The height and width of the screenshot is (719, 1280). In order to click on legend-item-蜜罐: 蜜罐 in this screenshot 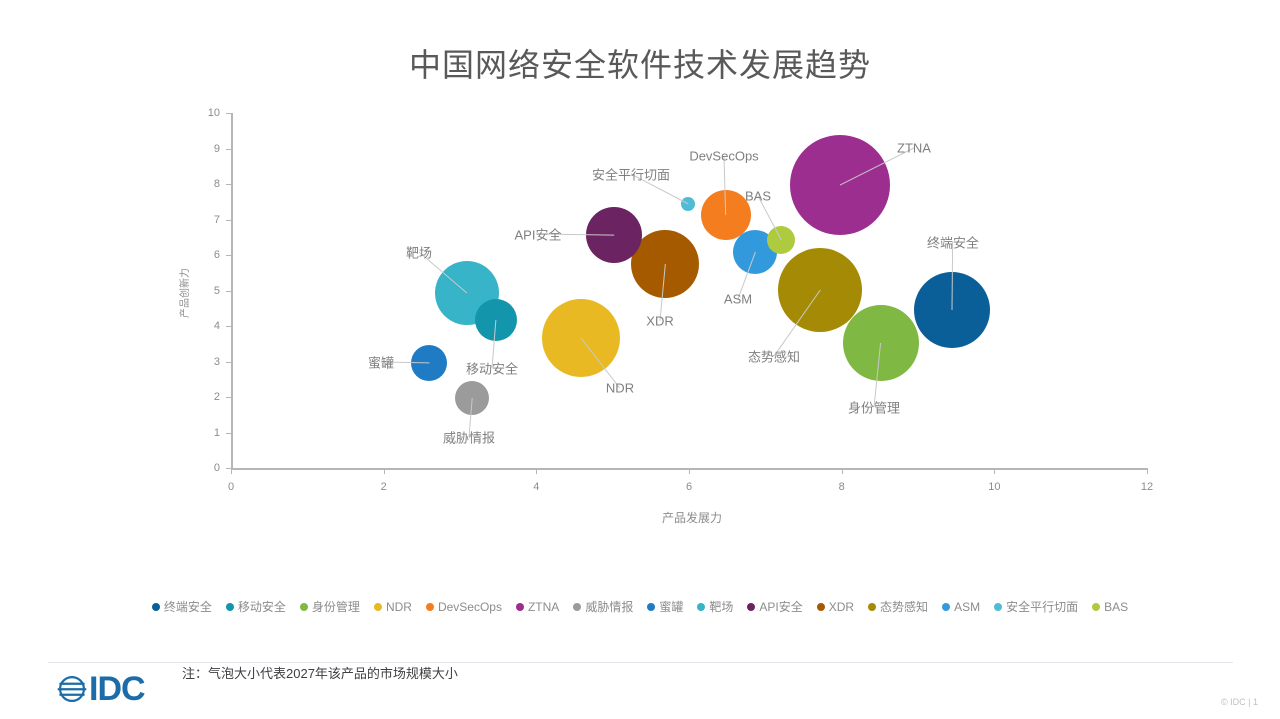, I will do `click(665, 606)`.